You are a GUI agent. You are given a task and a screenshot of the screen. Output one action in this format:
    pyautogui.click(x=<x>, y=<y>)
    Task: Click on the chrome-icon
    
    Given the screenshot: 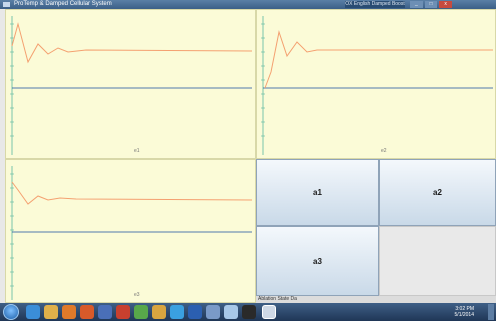 What is the action you would take?
    pyautogui.click(x=141, y=312)
    